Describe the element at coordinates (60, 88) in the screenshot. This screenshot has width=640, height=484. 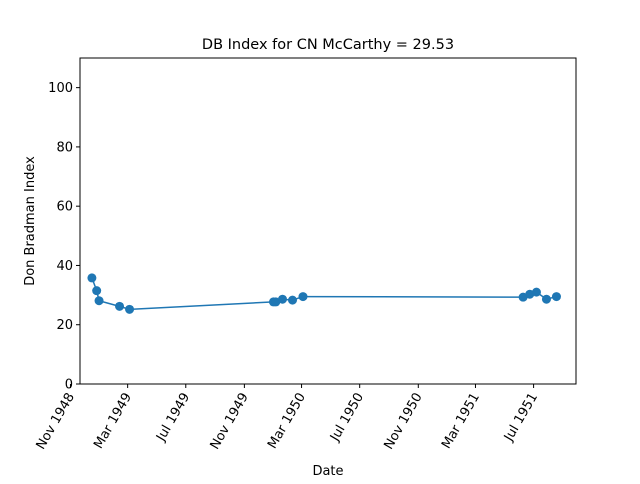
I see `y-tick-label: 100` at that location.